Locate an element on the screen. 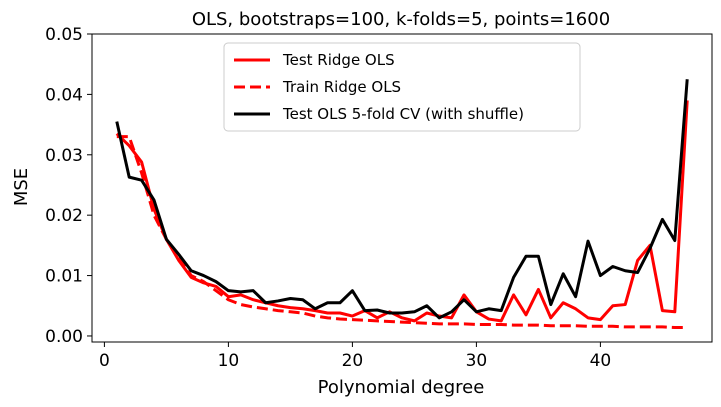  legend-label-3: Test OLS 5-fold CV (with shuffle) is located at coordinates (403, 114).